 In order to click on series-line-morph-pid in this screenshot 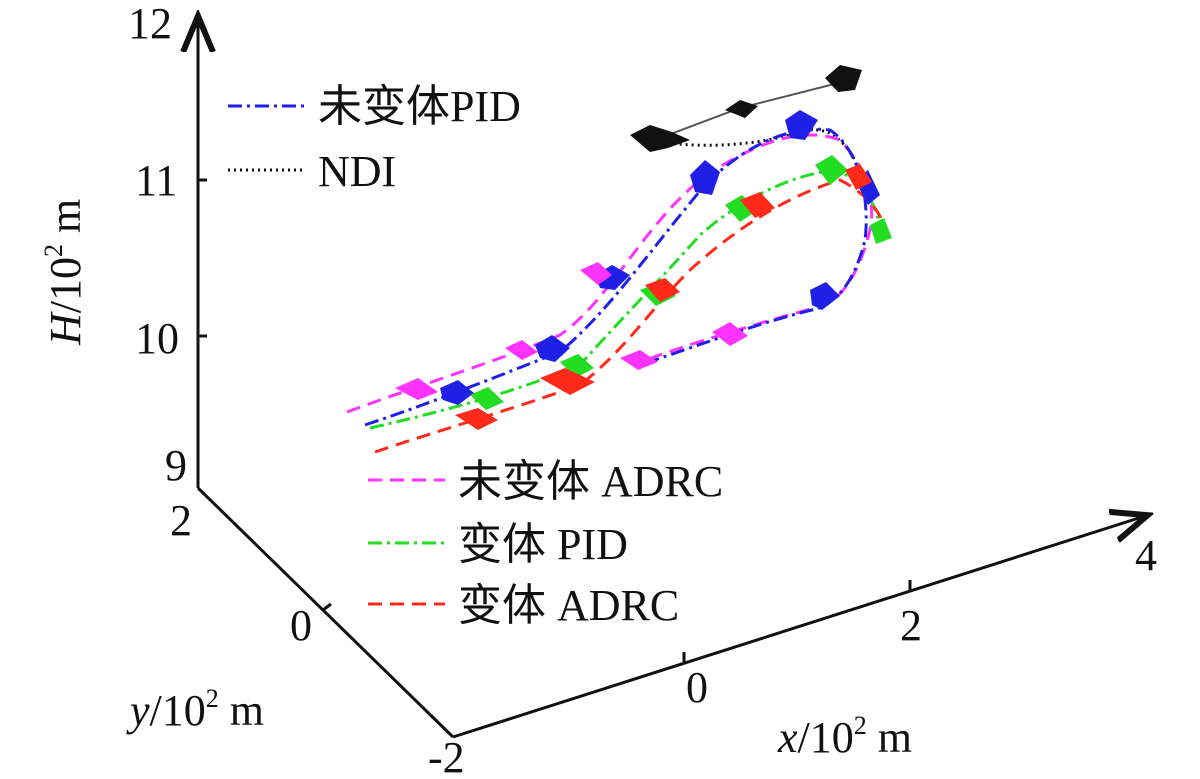, I will do `click(625, 299)`.